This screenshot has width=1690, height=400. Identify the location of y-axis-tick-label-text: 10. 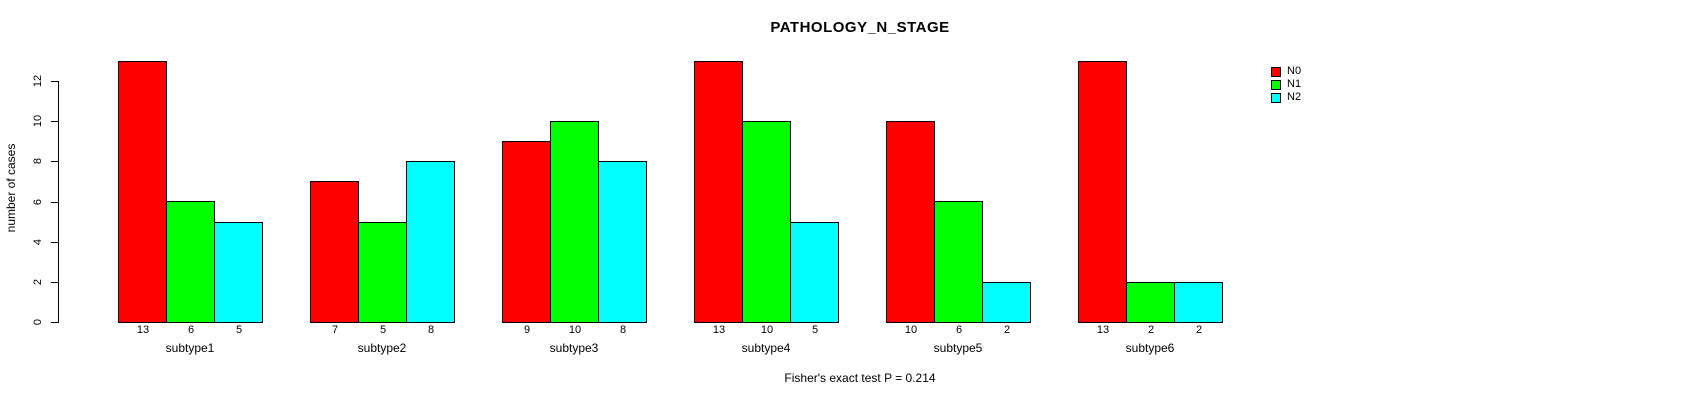
(38, 121).